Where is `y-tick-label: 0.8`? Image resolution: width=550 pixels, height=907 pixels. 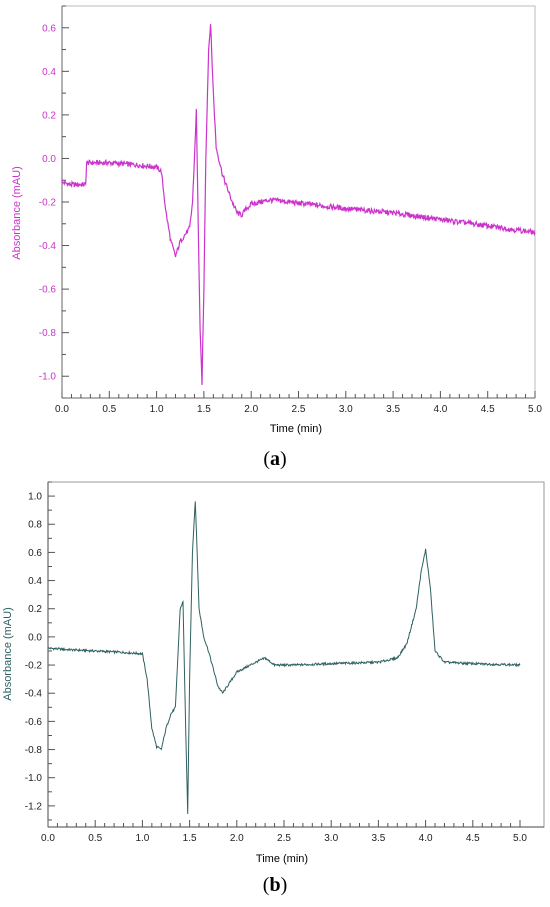 y-tick-label: 0.8 is located at coordinates (35, 525).